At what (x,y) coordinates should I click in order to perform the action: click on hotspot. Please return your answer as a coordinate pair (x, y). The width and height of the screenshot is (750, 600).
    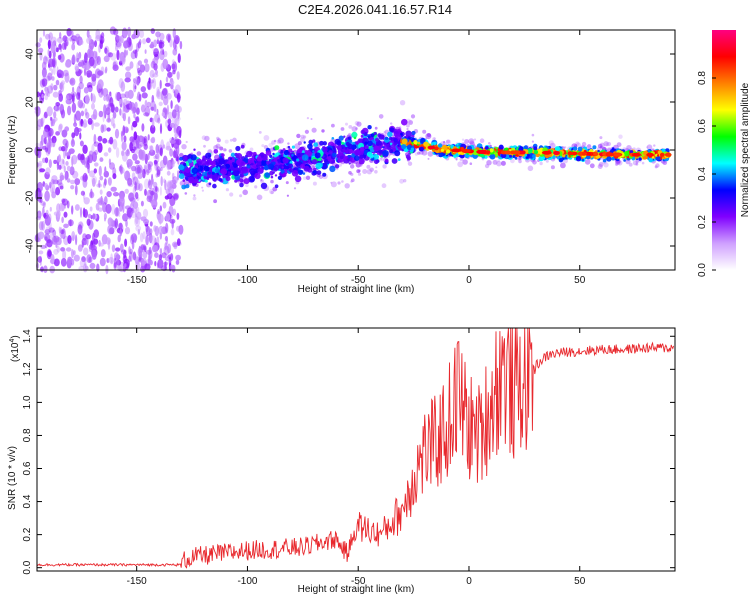
    Looking at the image, I should click on (588, 153).